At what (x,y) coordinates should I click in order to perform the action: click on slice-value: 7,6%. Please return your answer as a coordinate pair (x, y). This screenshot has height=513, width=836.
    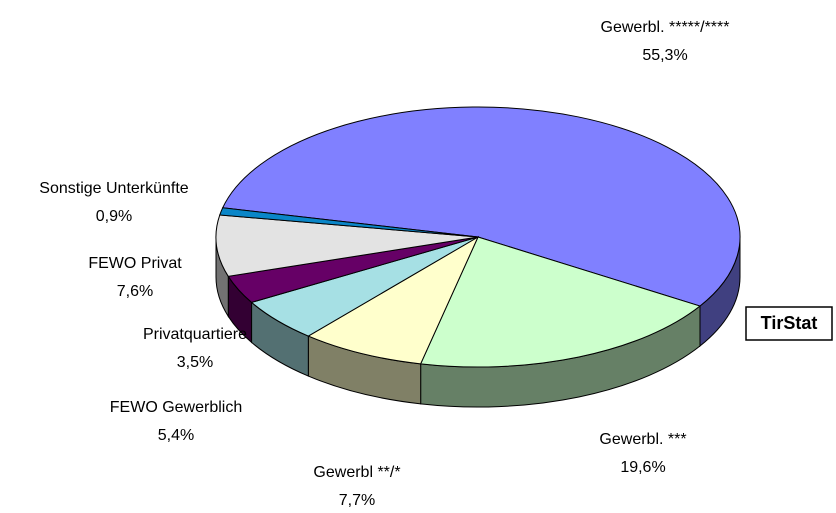
    Looking at the image, I should click on (135, 291).